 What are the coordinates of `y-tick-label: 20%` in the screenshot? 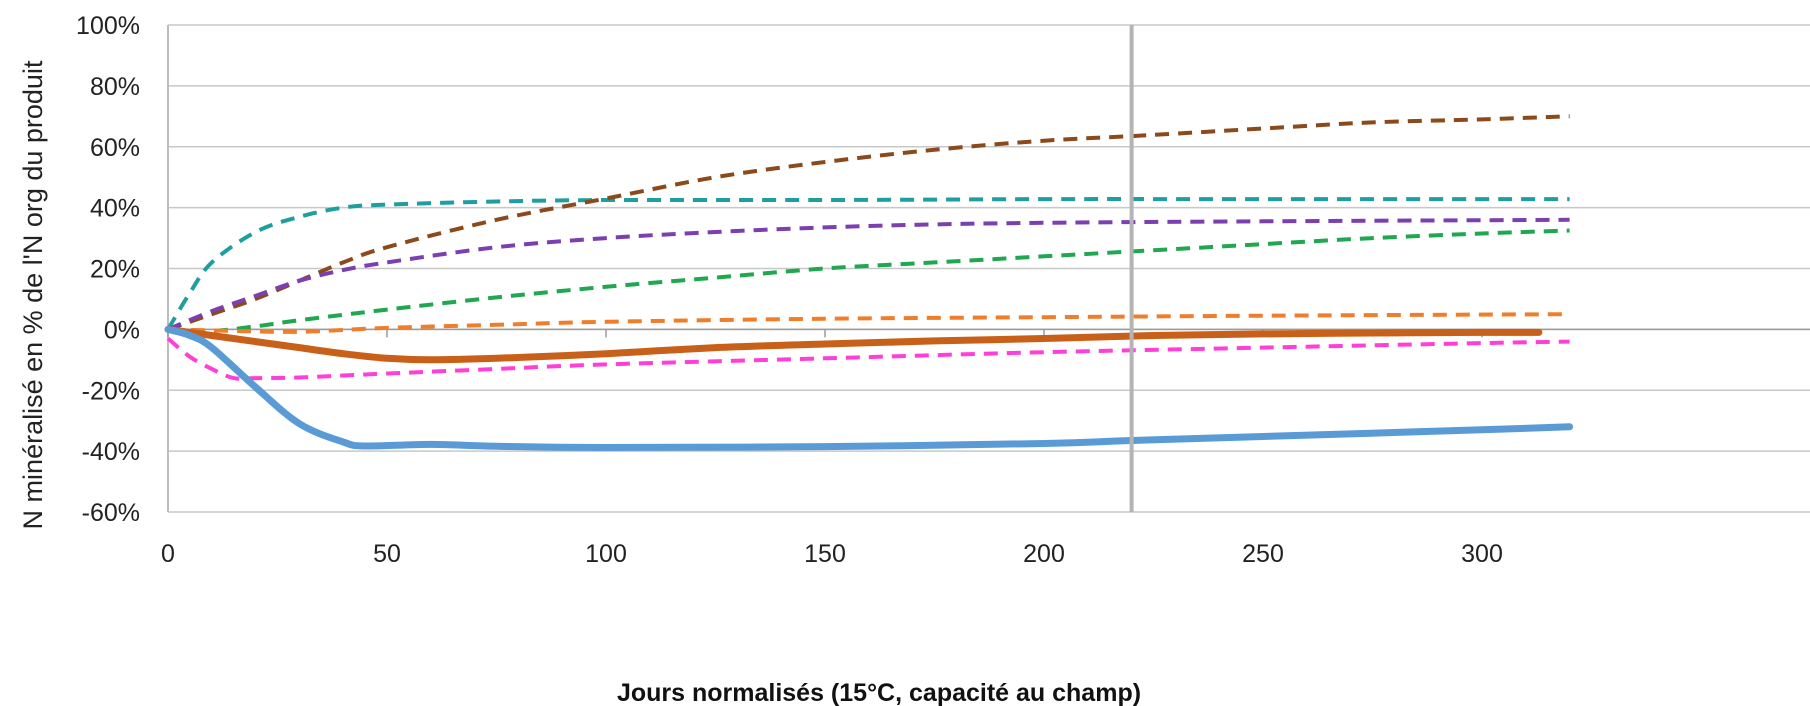 It's located at (115, 270).